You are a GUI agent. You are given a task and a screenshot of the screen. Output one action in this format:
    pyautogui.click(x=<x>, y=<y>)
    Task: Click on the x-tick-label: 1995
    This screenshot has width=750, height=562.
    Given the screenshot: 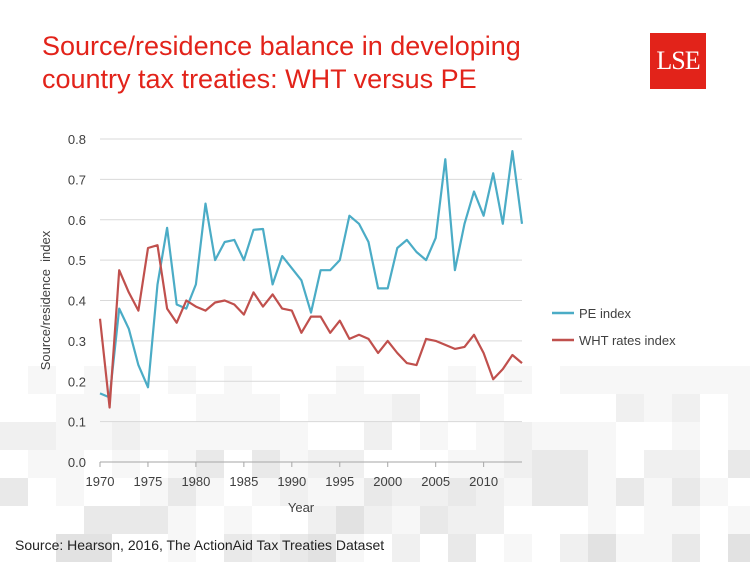 What is the action you would take?
    pyautogui.click(x=339, y=481)
    